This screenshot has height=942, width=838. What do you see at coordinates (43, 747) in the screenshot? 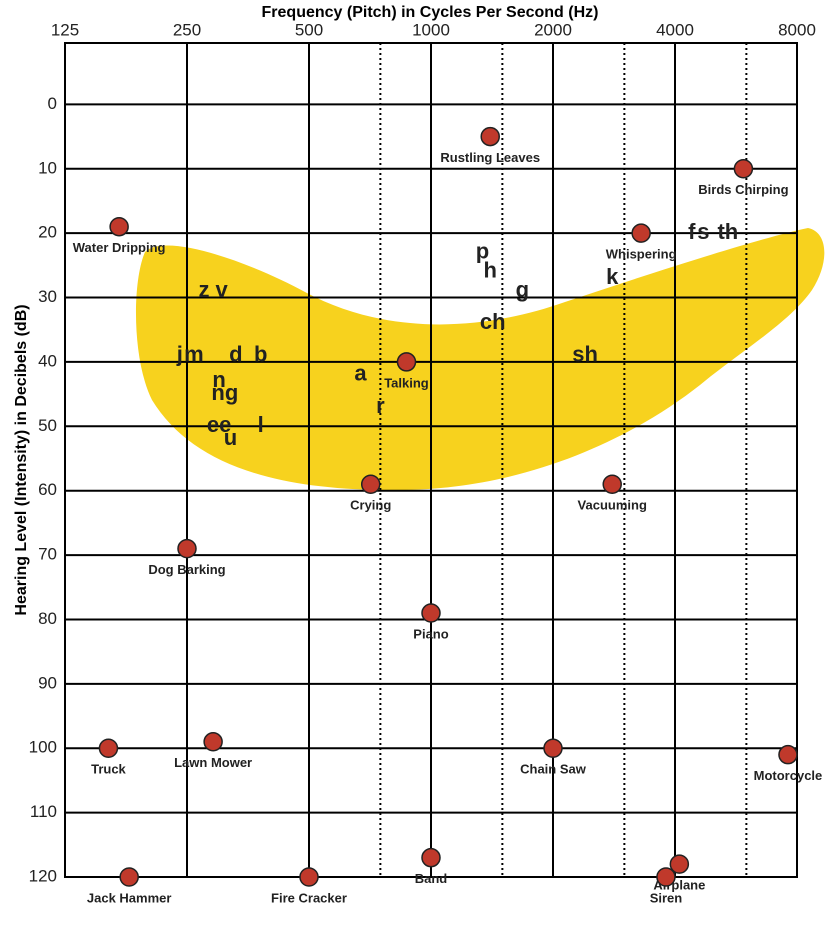
I see `y-tick-label: 100` at bounding box center [43, 747].